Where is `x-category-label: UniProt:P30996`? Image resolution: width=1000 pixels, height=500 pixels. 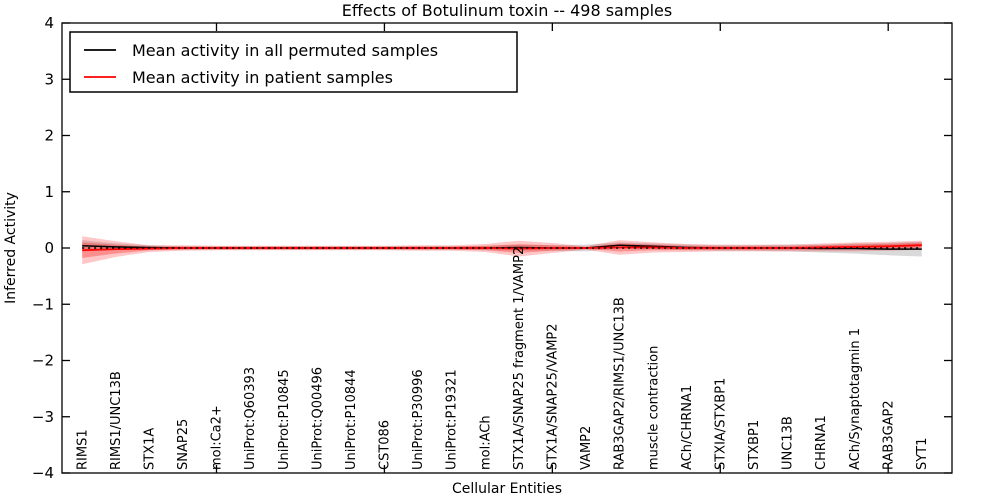
x-category-label: UniProt:P30996 is located at coordinates (418, 419).